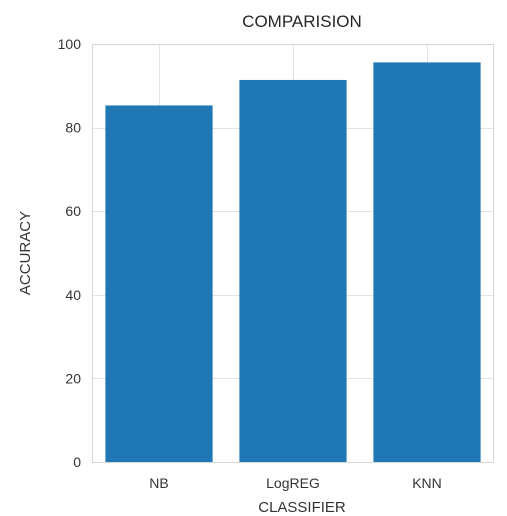  What do you see at coordinates (293, 483) in the screenshot?
I see `x-tick-label: LogREG` at bounding box center [293, 483].